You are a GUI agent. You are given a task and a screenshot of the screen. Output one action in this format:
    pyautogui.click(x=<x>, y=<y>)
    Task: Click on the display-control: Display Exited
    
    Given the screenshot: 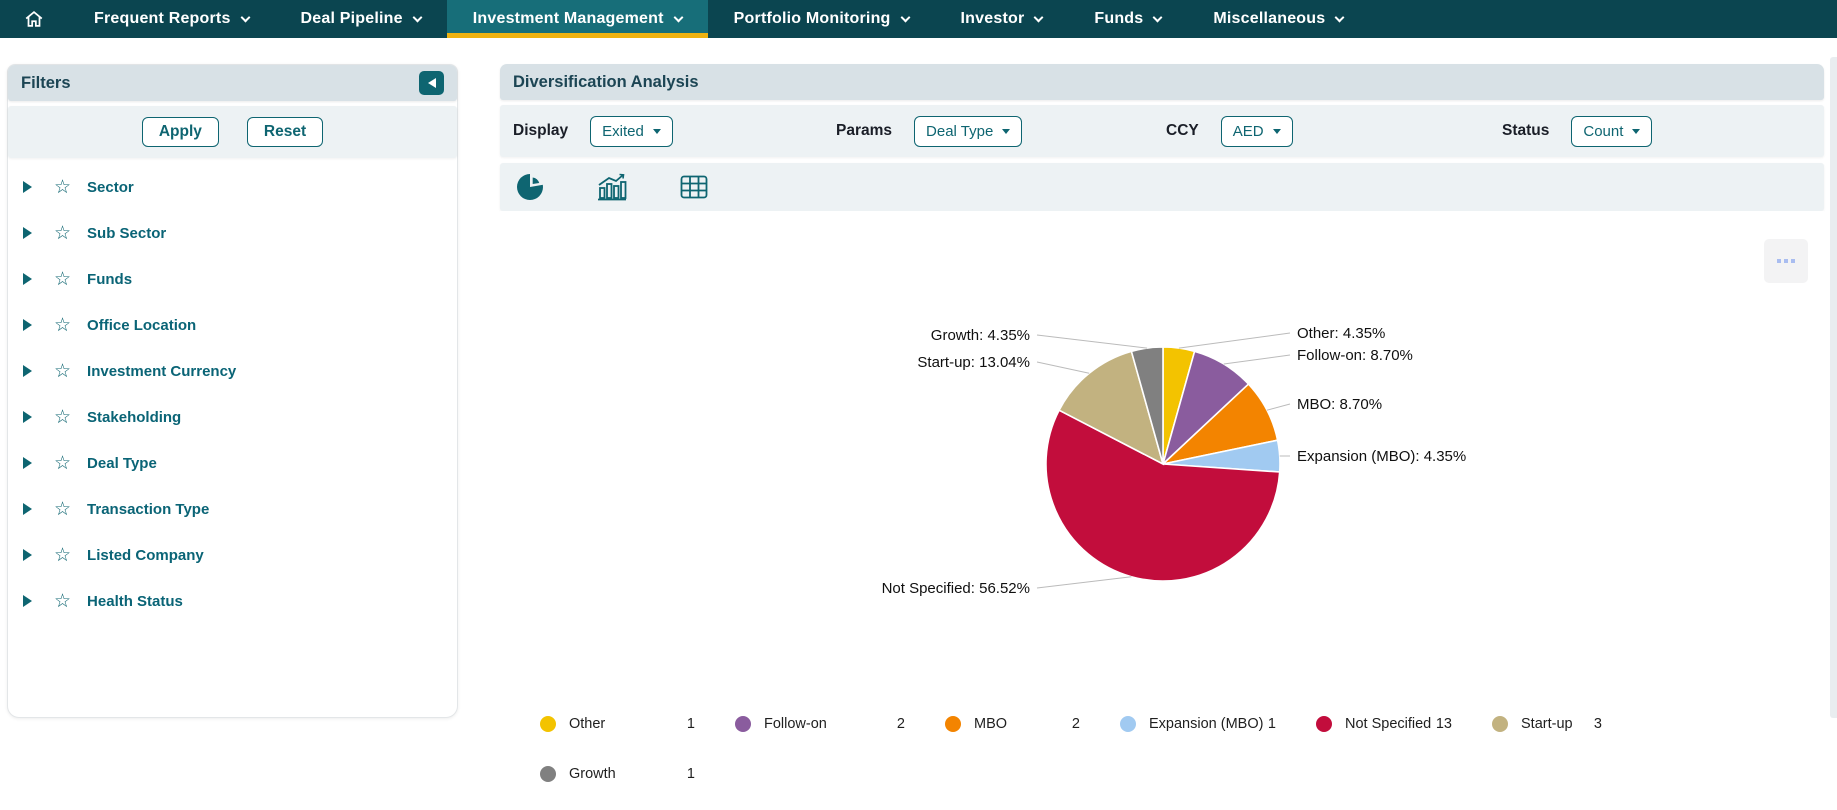 What is the action you would take?
    pyautogui.click(x=593, y=131)
    